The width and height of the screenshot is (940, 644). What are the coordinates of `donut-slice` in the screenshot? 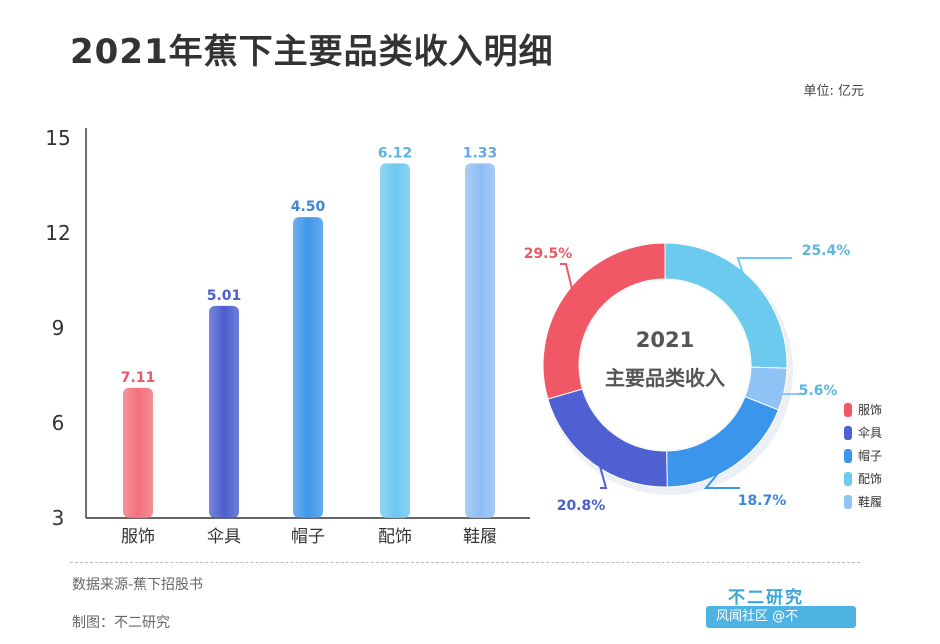 It's located at (604, 321).